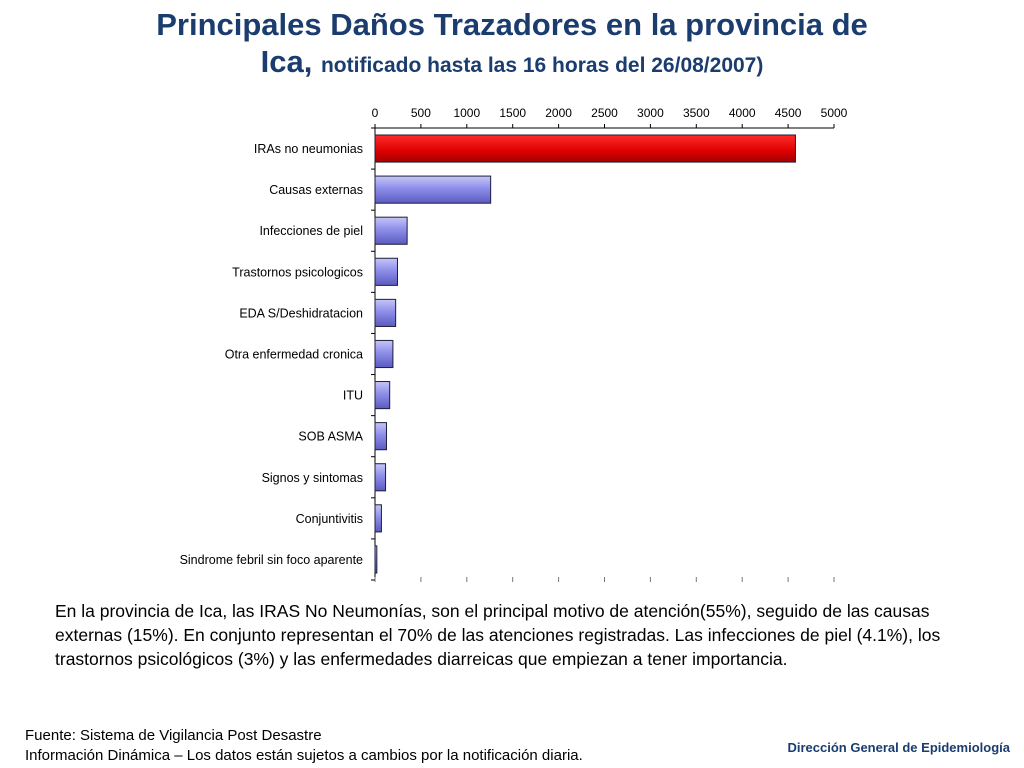 The width and height of the screenshot is (1024, 768). Describe the element at coordinates (378, 518) in the screenshot. I see `bar-conjuntivitis` at that location.